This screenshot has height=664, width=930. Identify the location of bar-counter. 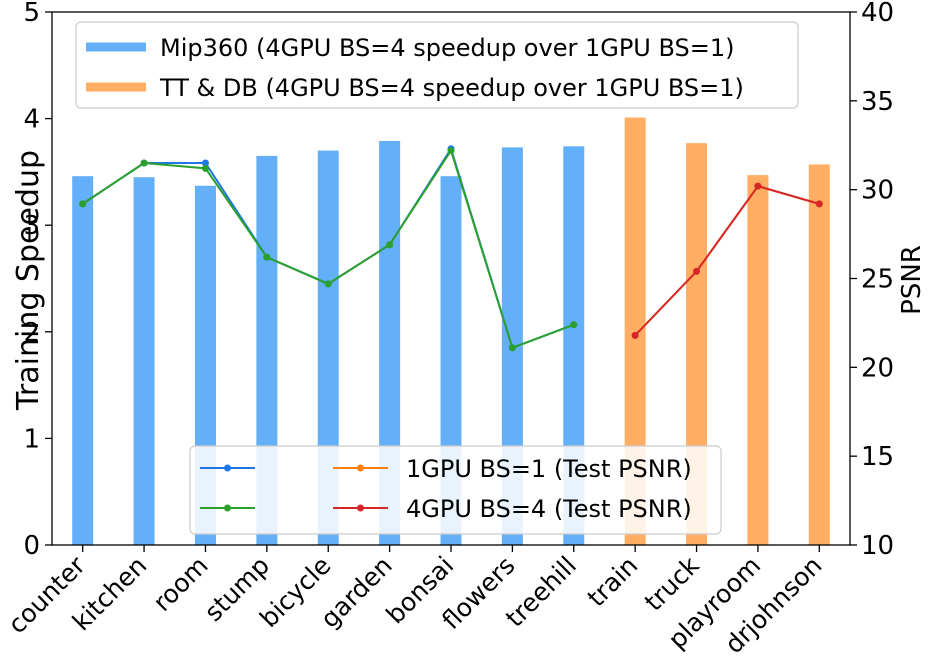
(83, 360).